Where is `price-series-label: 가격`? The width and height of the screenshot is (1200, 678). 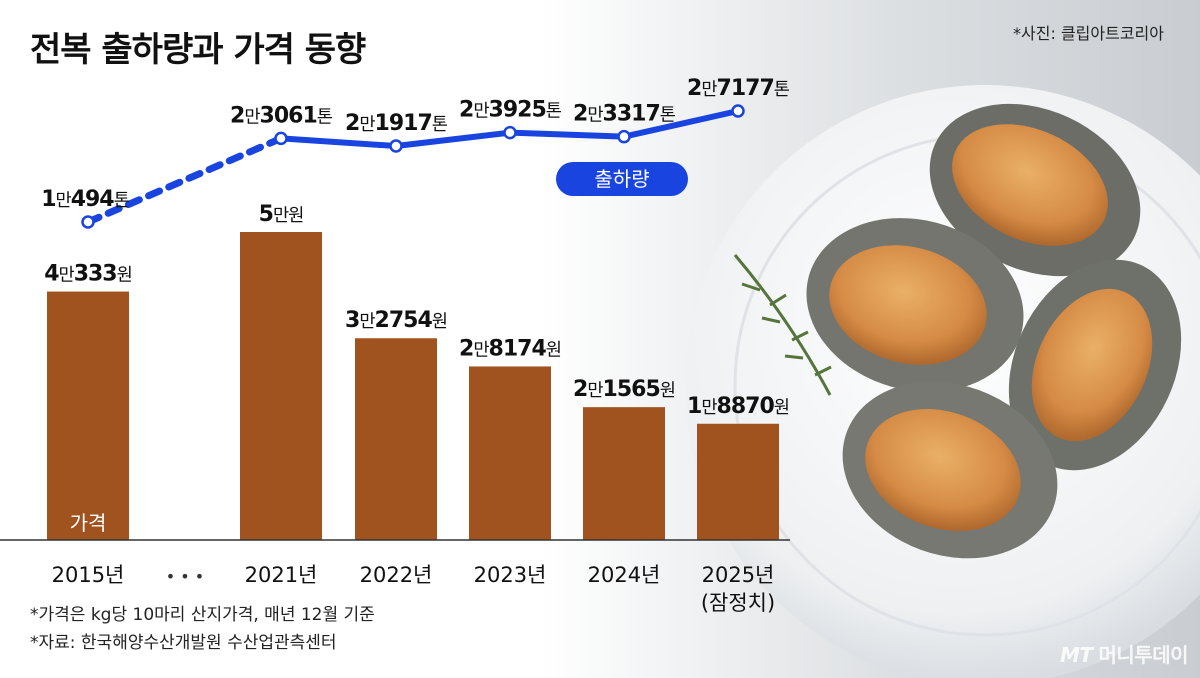
price-series-label: 가격 is located at coordinates (88, 523).